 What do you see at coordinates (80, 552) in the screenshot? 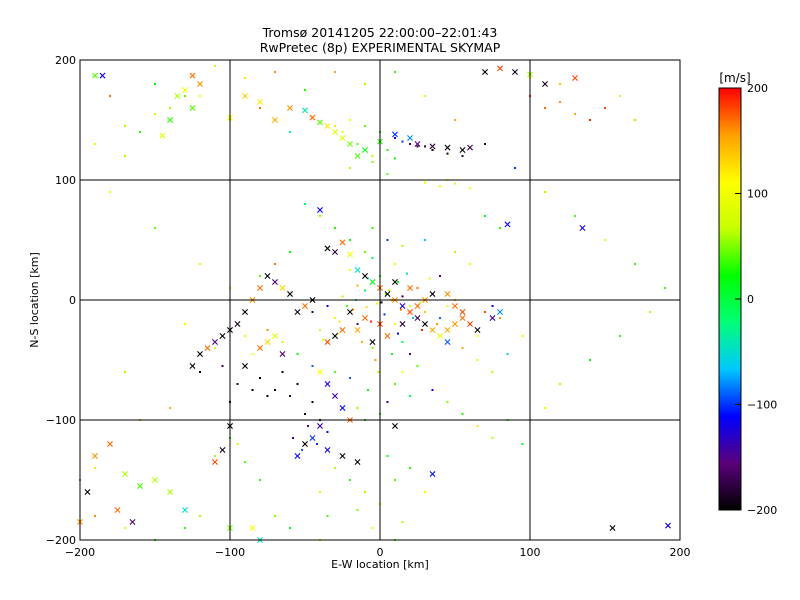
I see `x-tick-label: −200` at bounding box center [80, 552].